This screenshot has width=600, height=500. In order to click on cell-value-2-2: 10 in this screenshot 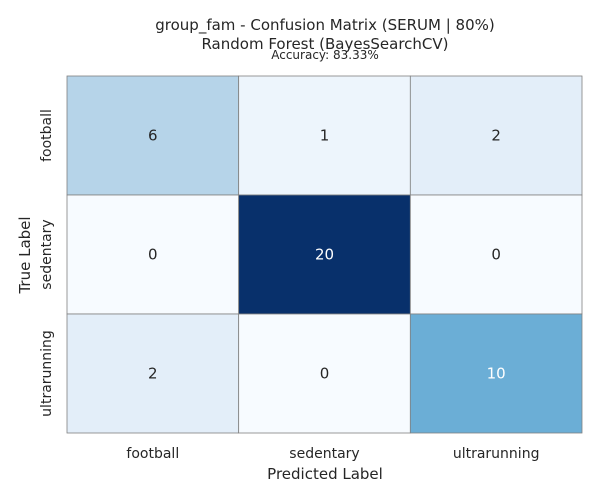, I will do `click(496, 374)`.